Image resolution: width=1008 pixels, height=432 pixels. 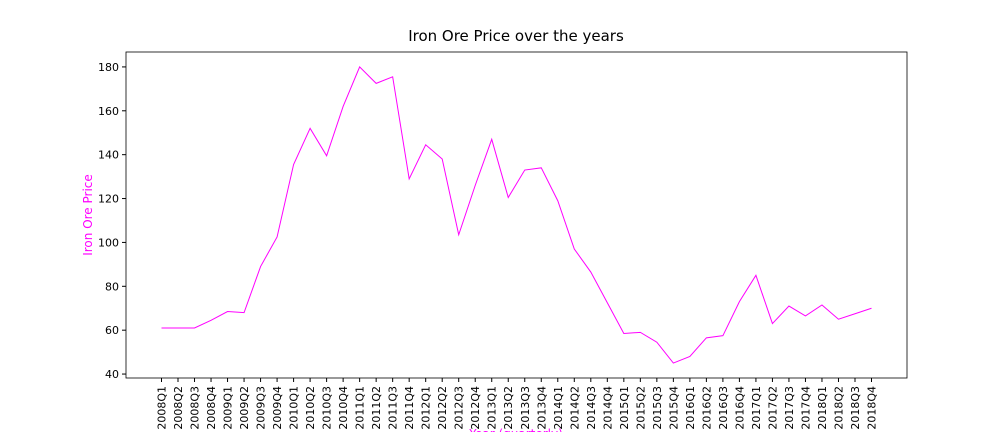 What do you see at coordinates (838, 408) in the screenshot?
I see `x-tick-label: 2018Q2` at bounding box center [838, 408].